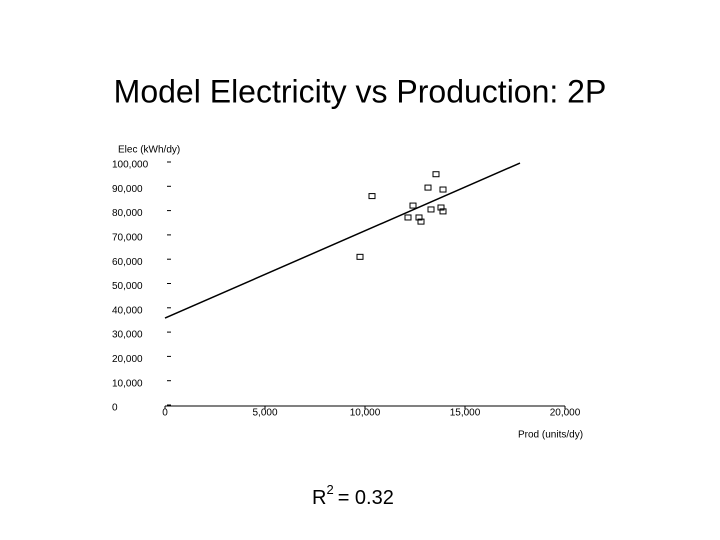  What do you see at coordinates (127, 238) in the screenshot?
I see `y-tick-label: 70,000` at bounding box center [127, 238].